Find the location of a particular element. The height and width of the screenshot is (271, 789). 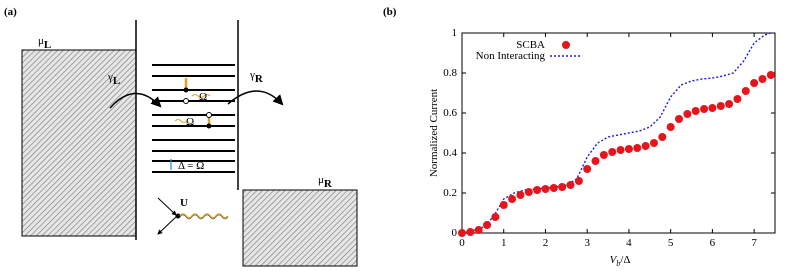

right-reservoir is located at coordinates (300, 228).